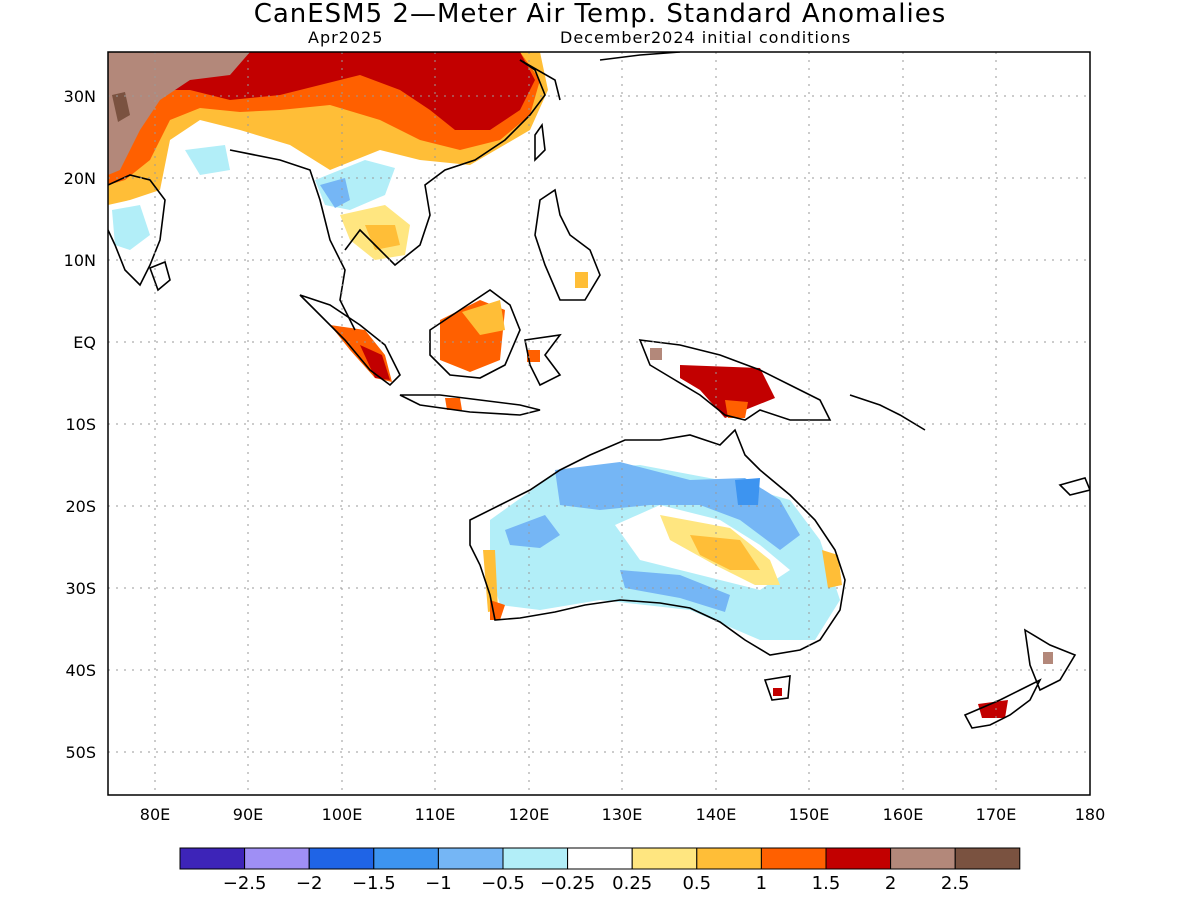 The height and width of the screenshot is (900, 1200). I want to click on himalaya-brown, so click(179, 113).